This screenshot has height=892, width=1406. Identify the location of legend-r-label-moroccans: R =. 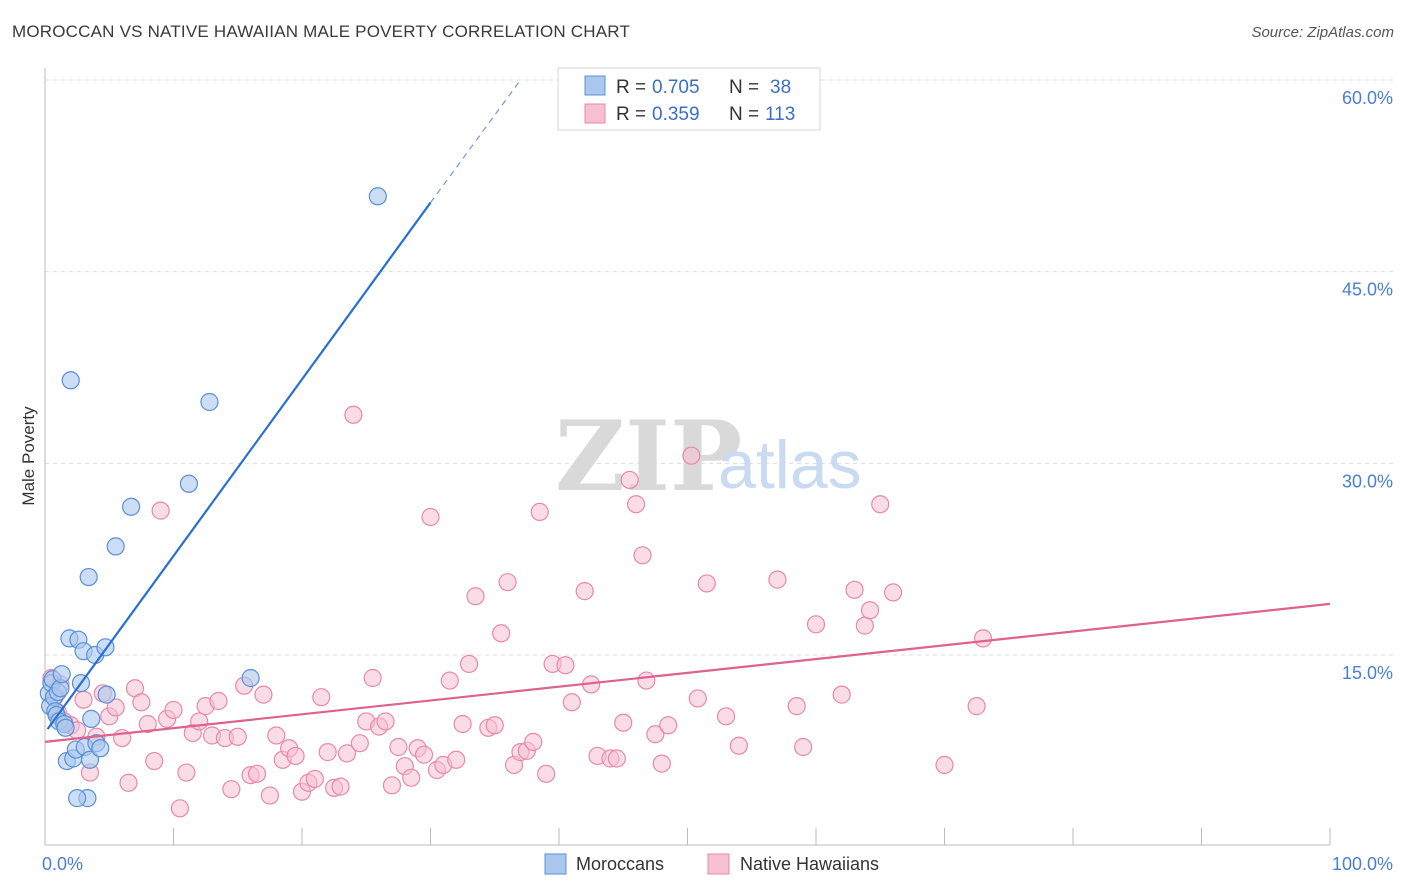
(631, 87).